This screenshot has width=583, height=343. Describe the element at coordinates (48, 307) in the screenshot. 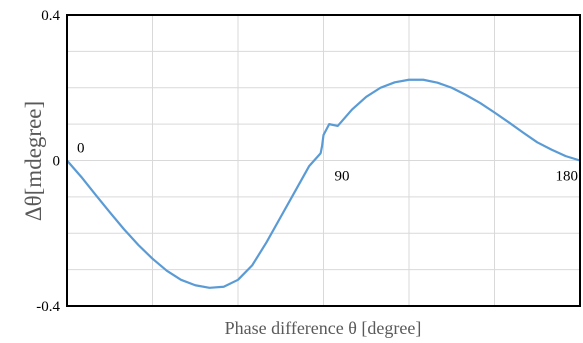

I see `y-tick-label: -0.4` at that location.